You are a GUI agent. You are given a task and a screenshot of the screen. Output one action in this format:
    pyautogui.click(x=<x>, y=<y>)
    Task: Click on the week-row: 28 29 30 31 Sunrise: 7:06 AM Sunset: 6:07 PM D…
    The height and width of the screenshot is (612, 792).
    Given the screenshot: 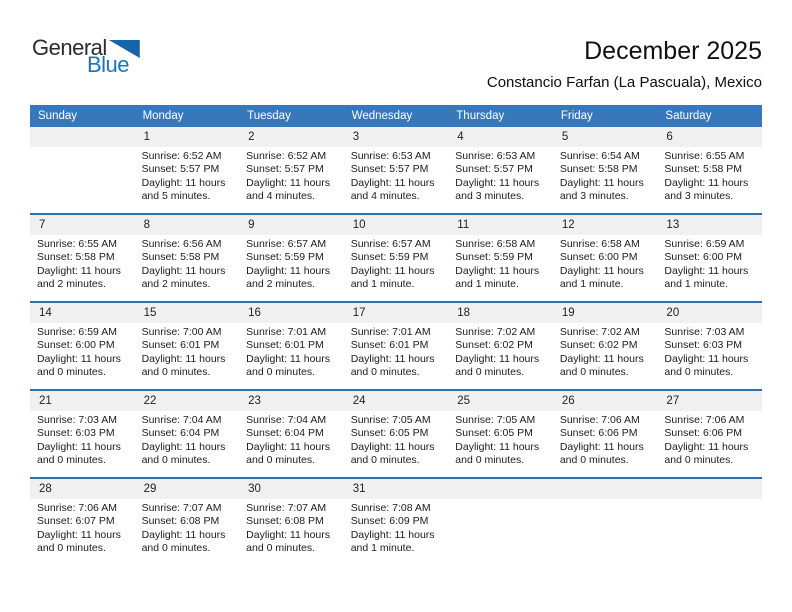 What is the action you would take?
    pyautogui.click(x=396, y=521)
    